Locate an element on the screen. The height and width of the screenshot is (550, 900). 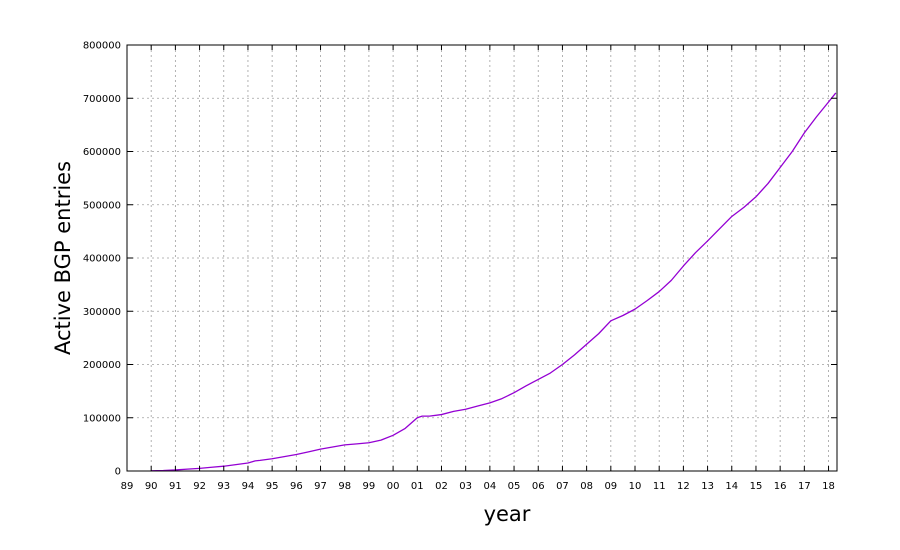
y-tick-label: 200000 is located at coordinates (102, 365).